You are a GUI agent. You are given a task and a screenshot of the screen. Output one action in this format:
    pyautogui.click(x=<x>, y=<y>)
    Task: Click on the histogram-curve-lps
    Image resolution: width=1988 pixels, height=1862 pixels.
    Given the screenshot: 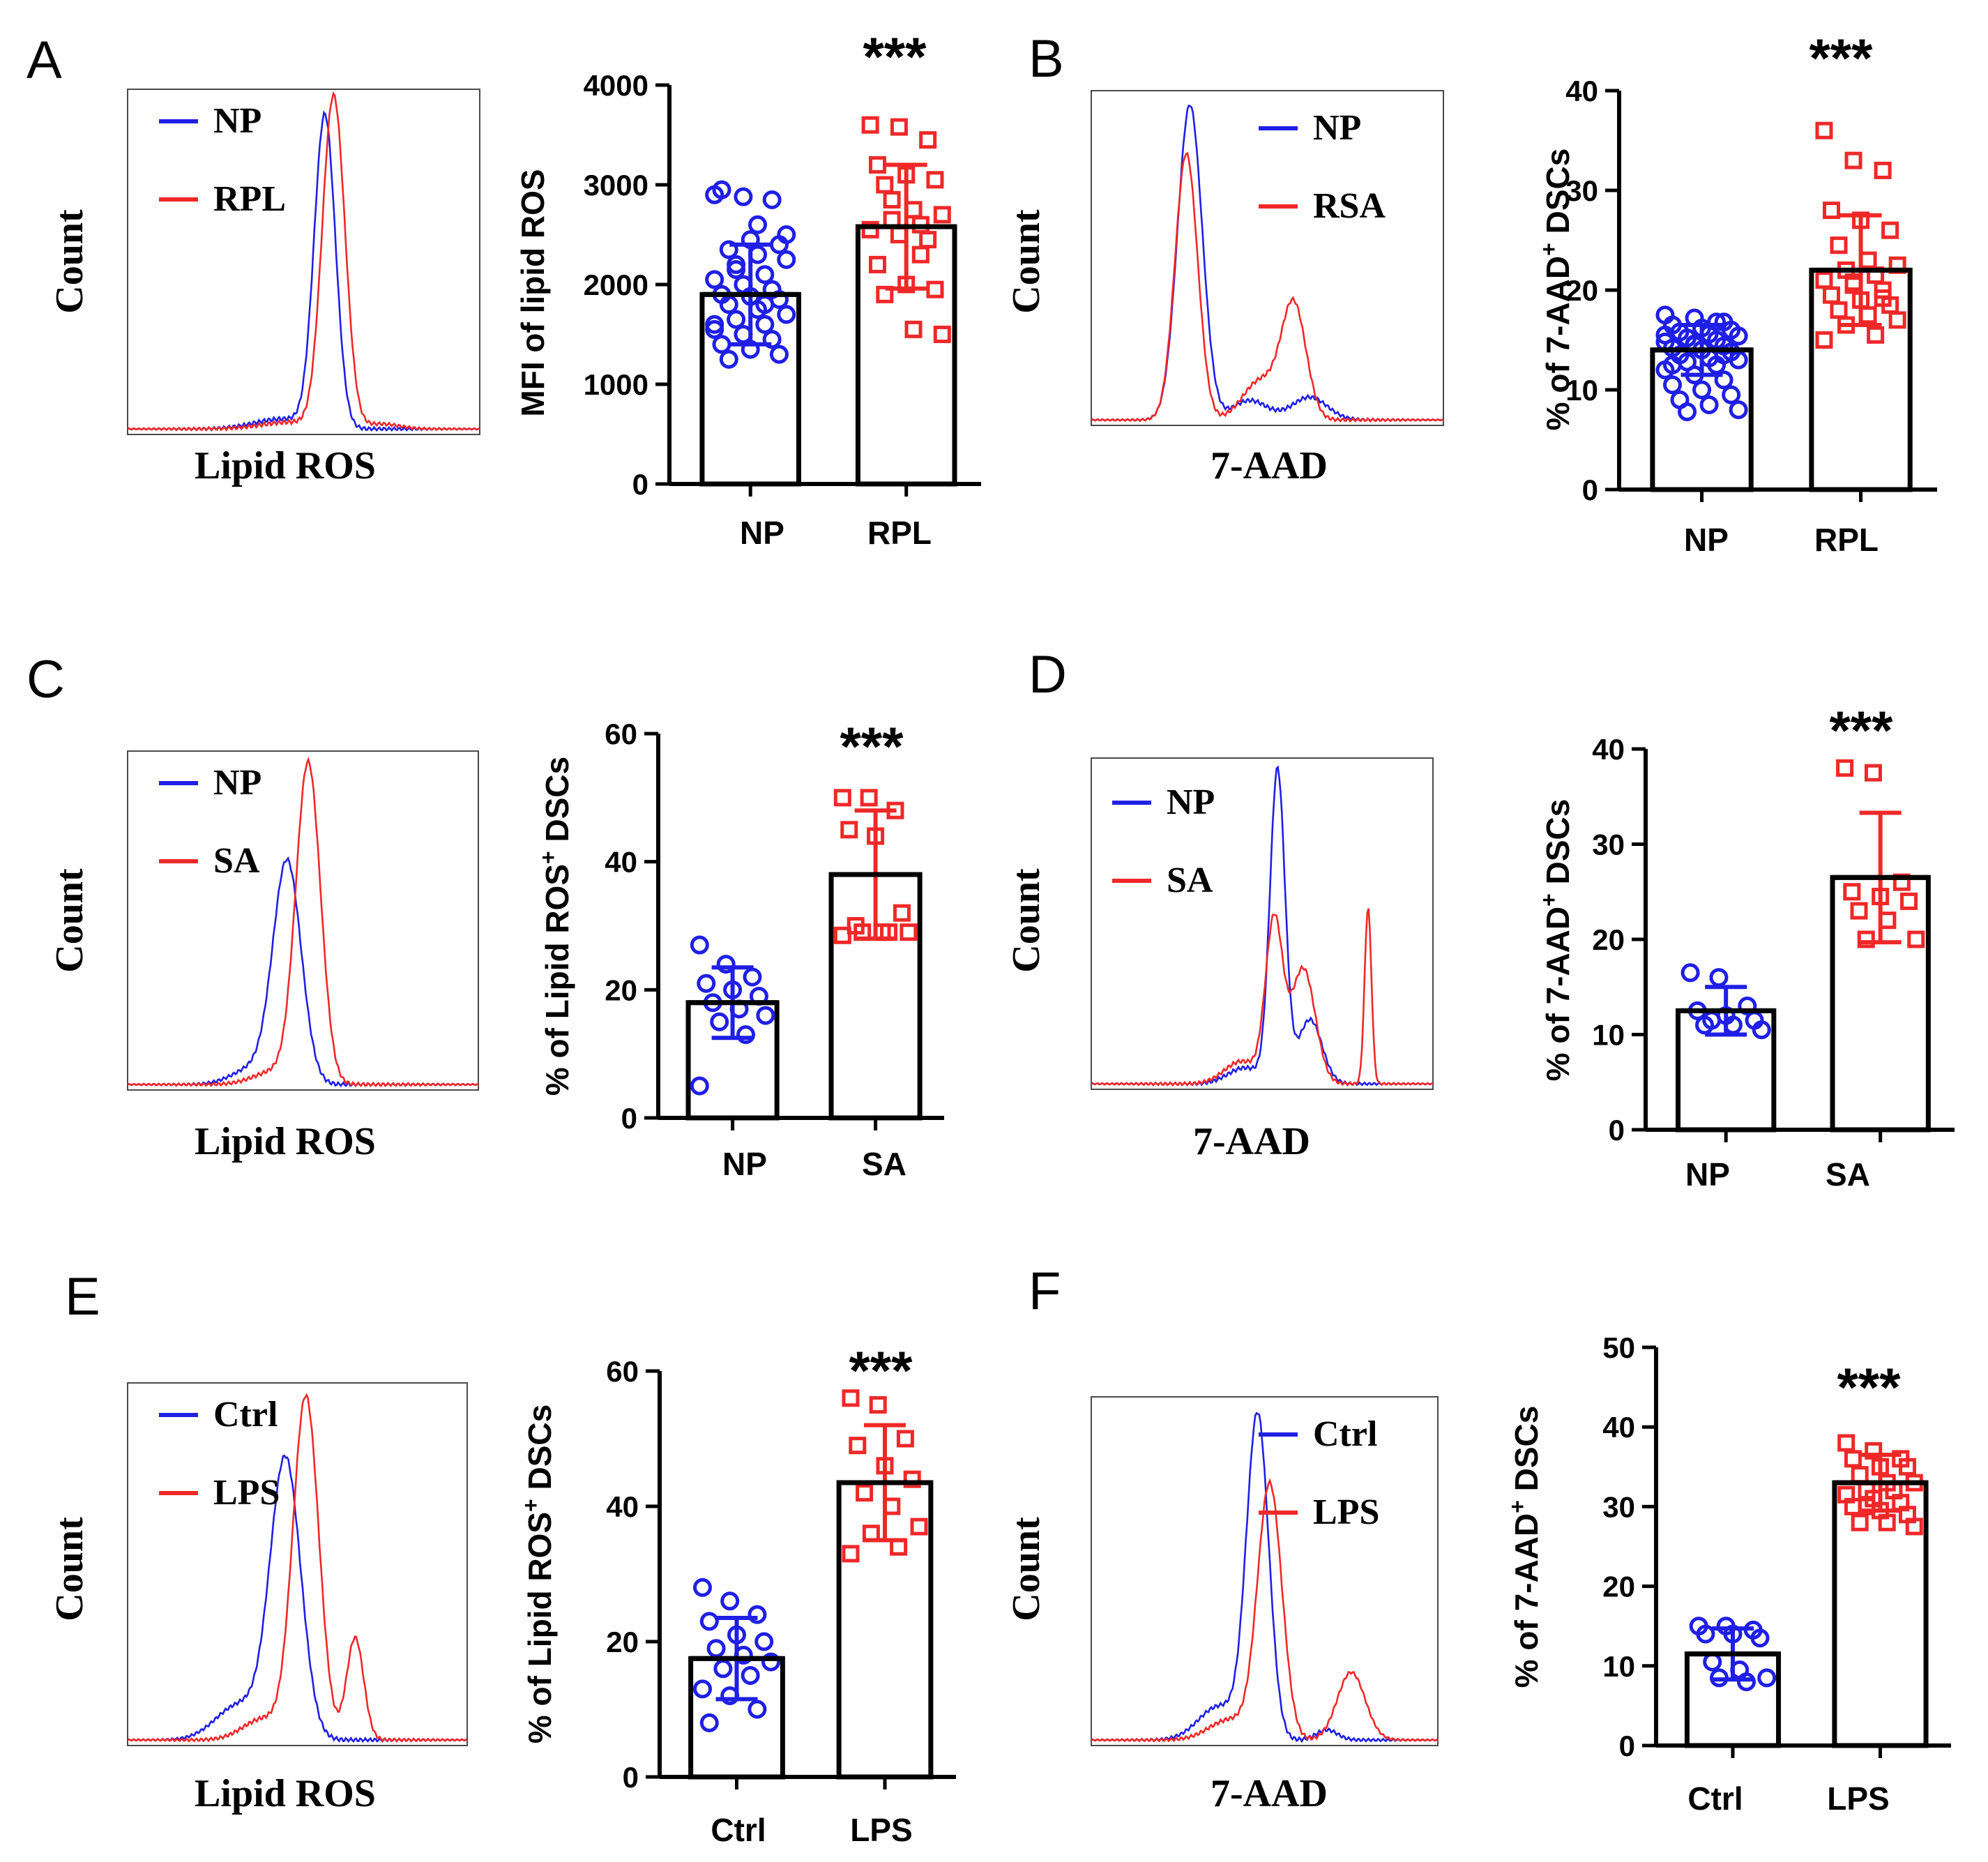 What is the action you would take?
    pyautogui.click(x=298, y=1568)
    